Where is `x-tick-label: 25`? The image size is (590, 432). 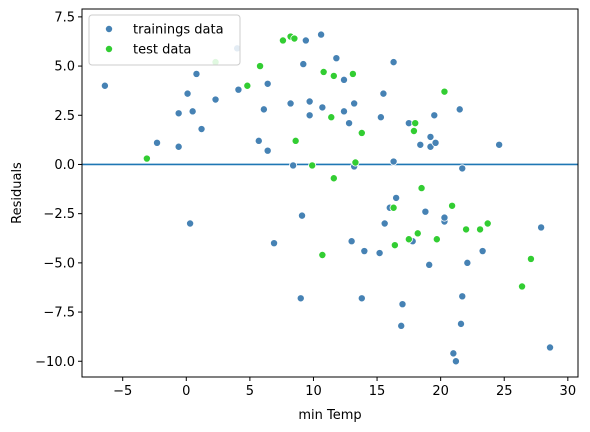 x-tick-label: 25 is located at coordinates (504, 391).